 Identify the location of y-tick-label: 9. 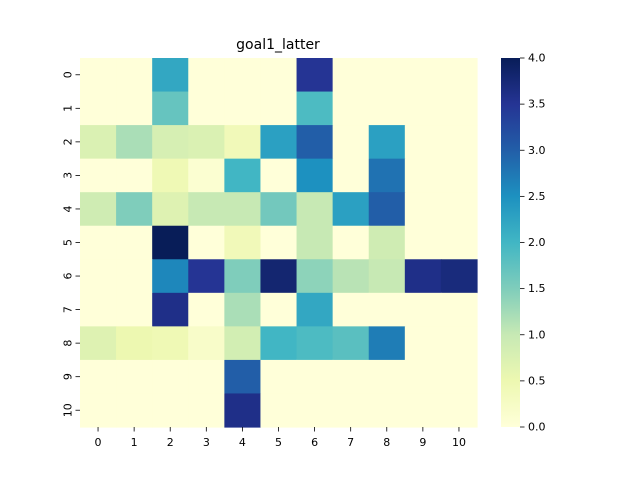
(68, 376).